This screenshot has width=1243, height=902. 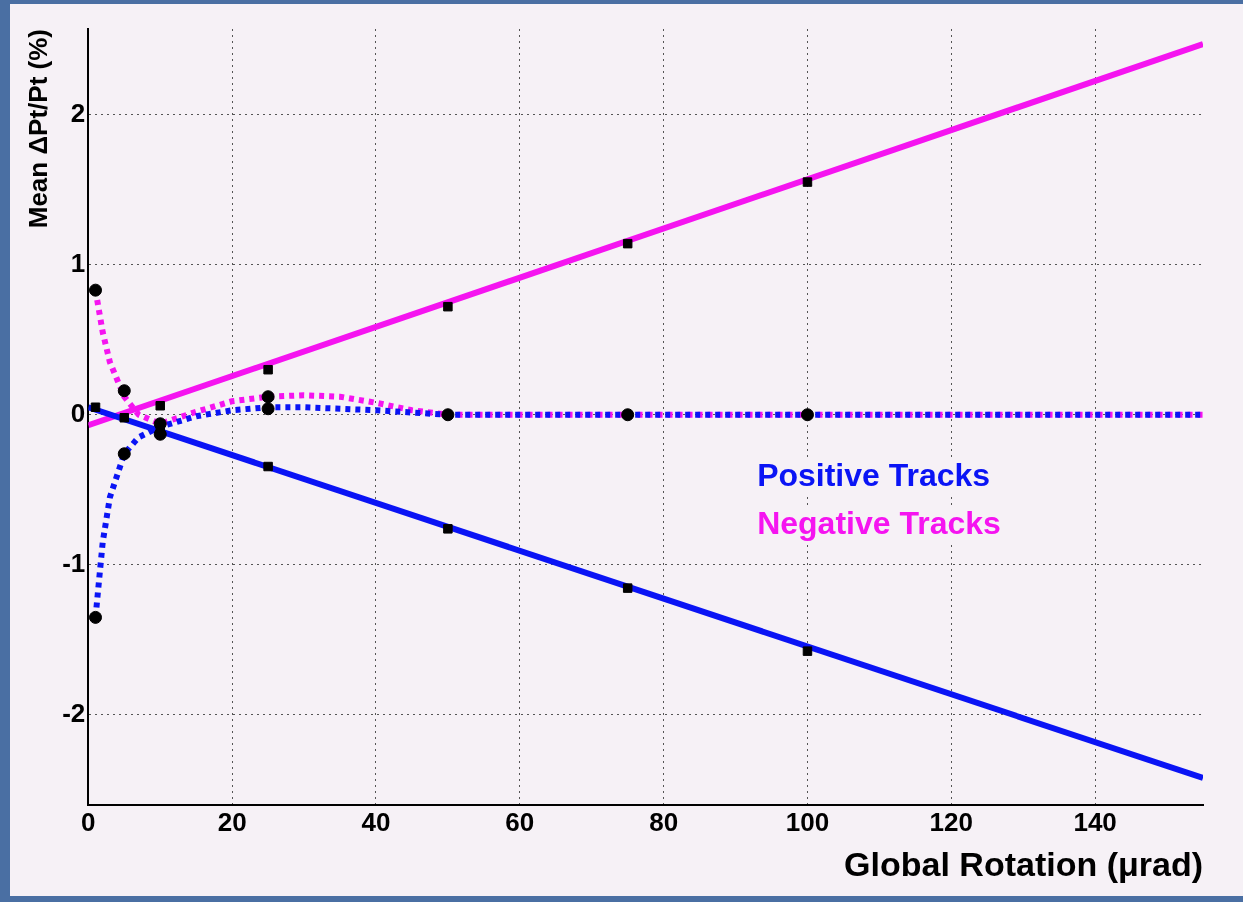 I want to click on text: Negative Tracks, so click(x=879, y=522).